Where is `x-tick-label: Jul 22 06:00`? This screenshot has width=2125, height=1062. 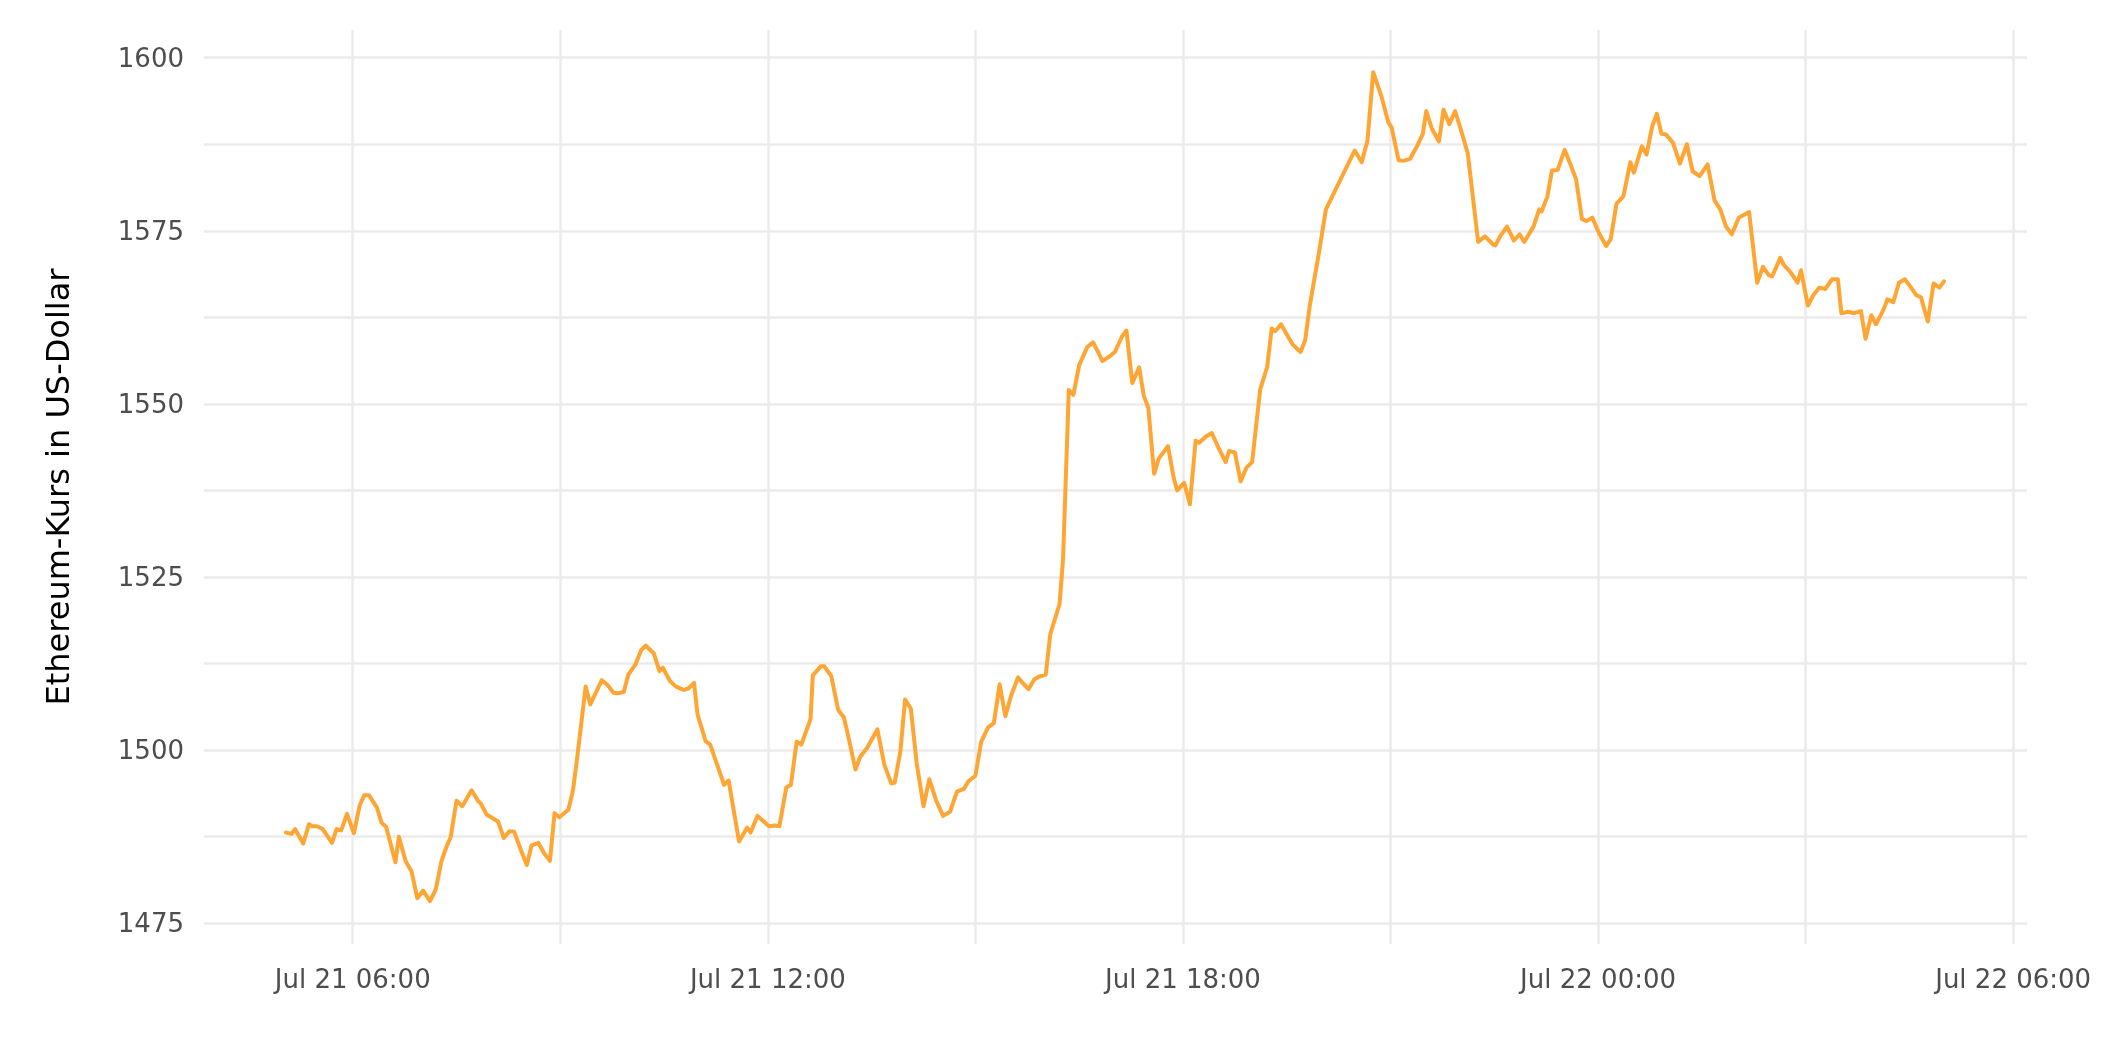 x-tick-label: Jul 22 06:00 is located at coordinates (2012, 979).